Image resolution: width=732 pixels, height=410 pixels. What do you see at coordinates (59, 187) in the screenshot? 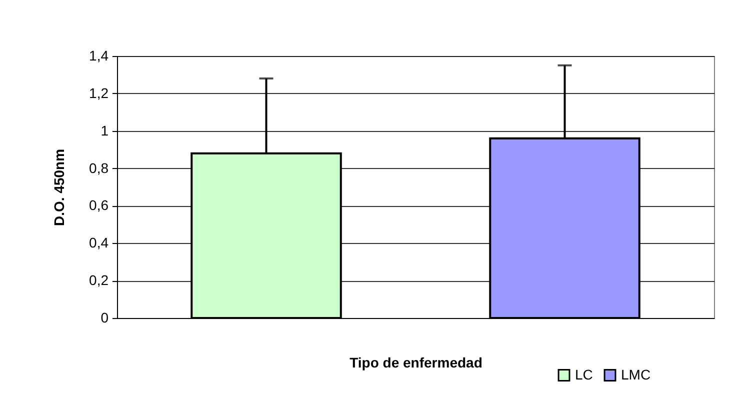
I see `y-axis-title: D.O. 450nm` at bounding box center [59, 187].